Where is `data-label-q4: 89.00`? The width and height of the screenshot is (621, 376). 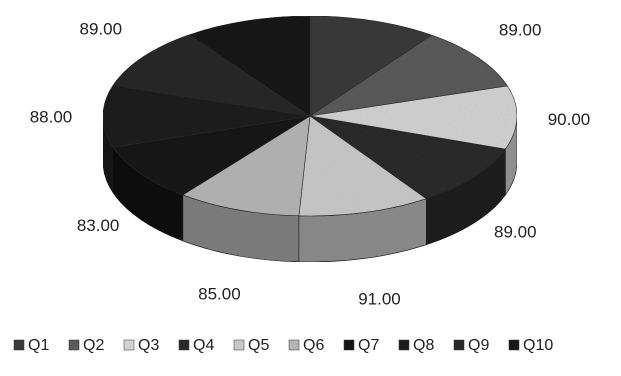
data-label-q4: 89.00 is located at coordinates (515, 232).